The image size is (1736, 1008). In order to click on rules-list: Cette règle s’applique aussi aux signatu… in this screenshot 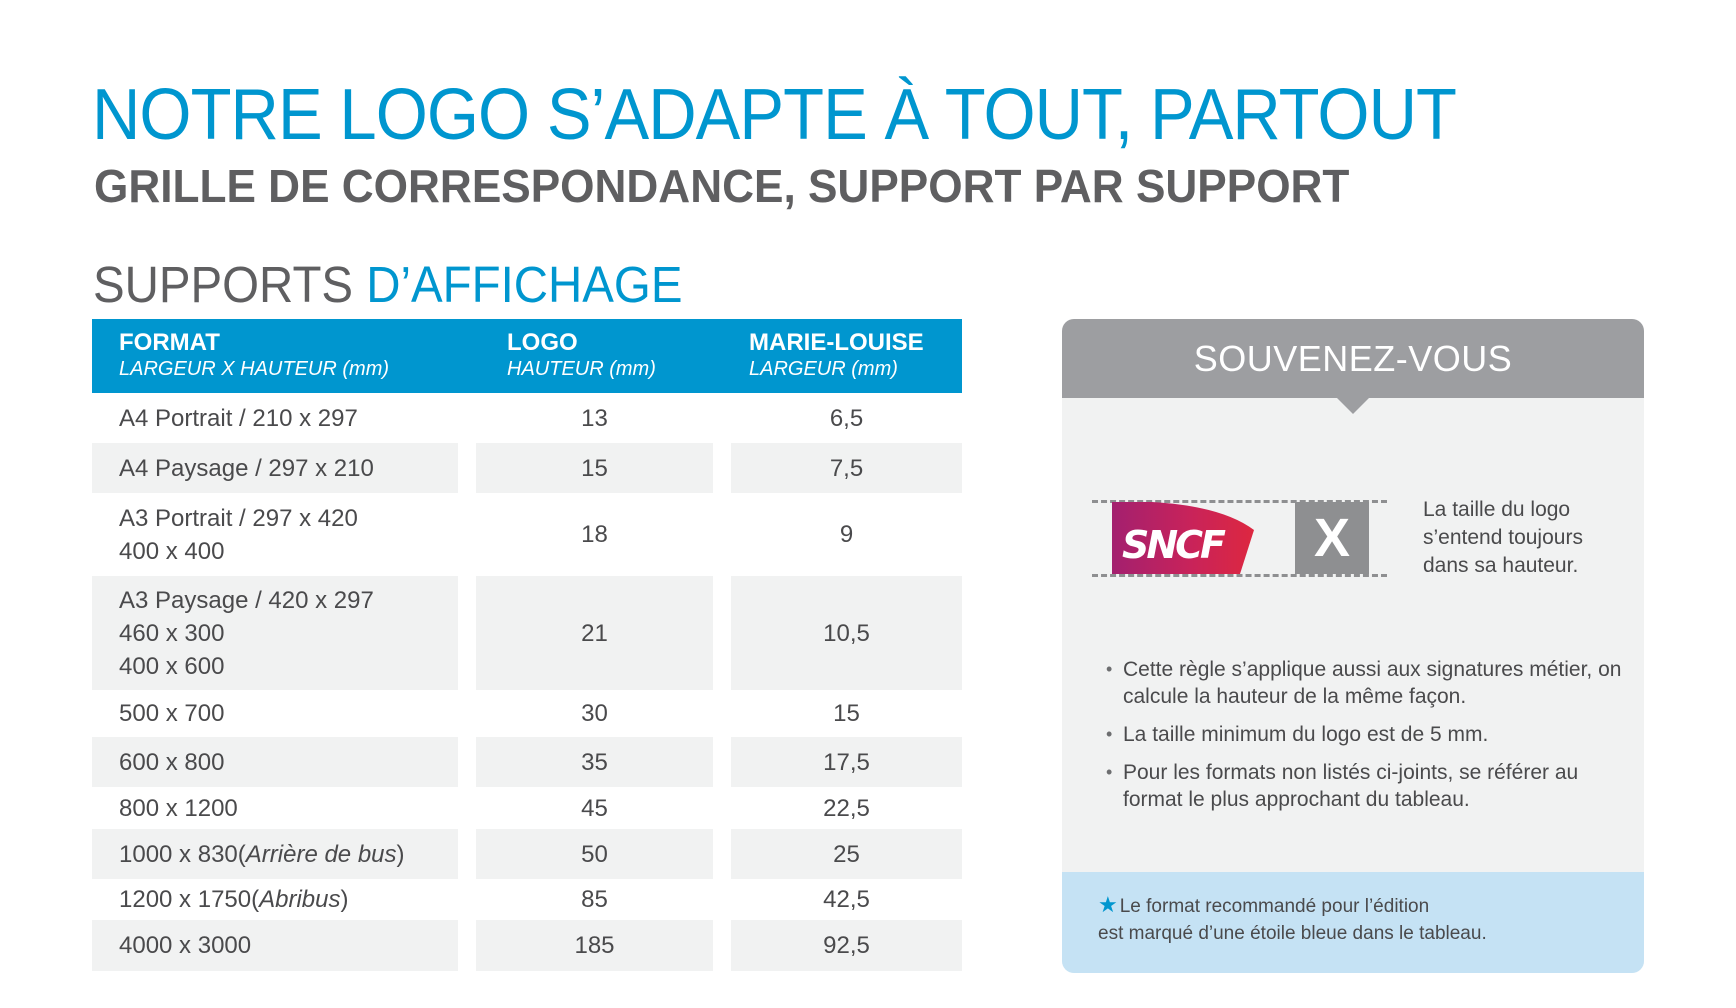, I will do `click(1366, 740)`.